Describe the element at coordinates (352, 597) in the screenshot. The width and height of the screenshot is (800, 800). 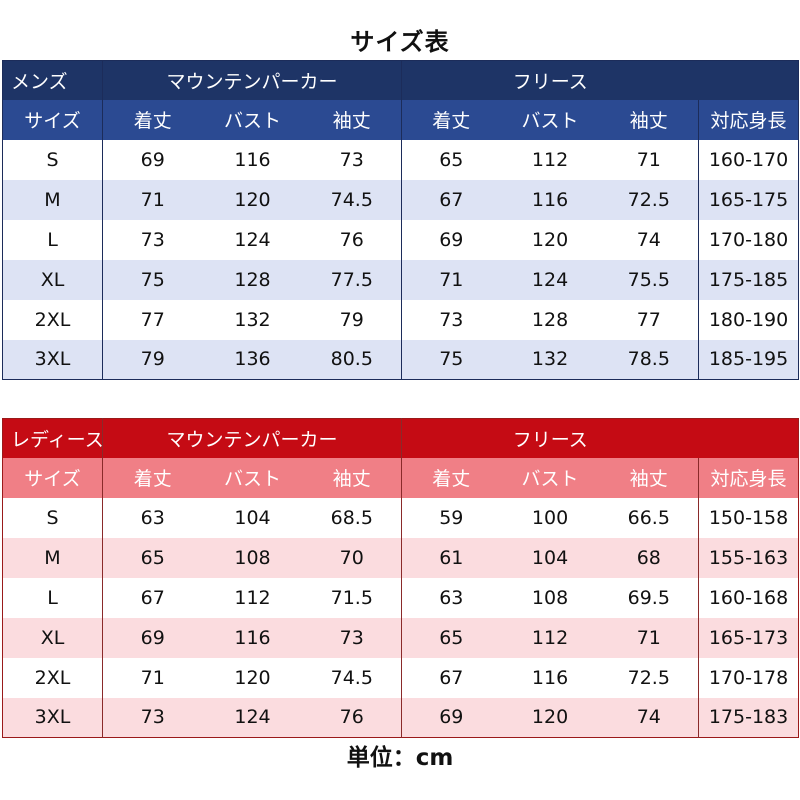
I see `table-cell: 71.5` at that location.